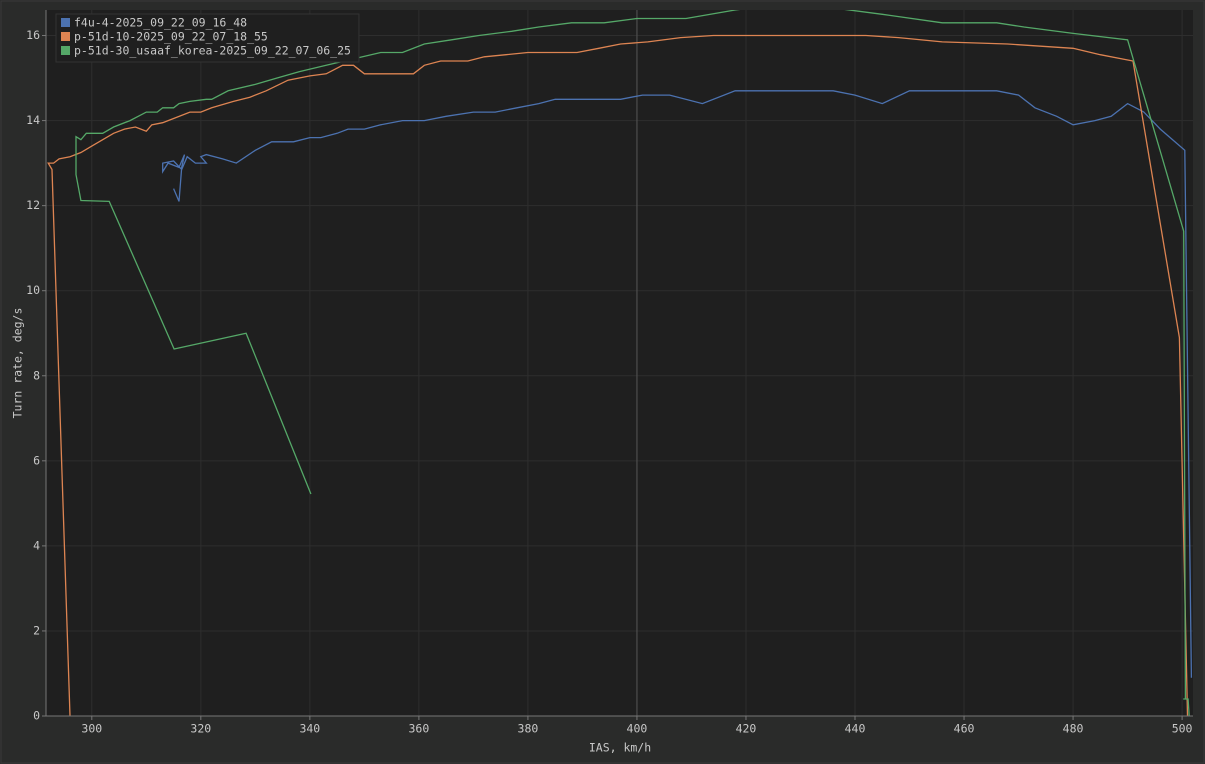  I want to click on legend-box, so click(207, 38).